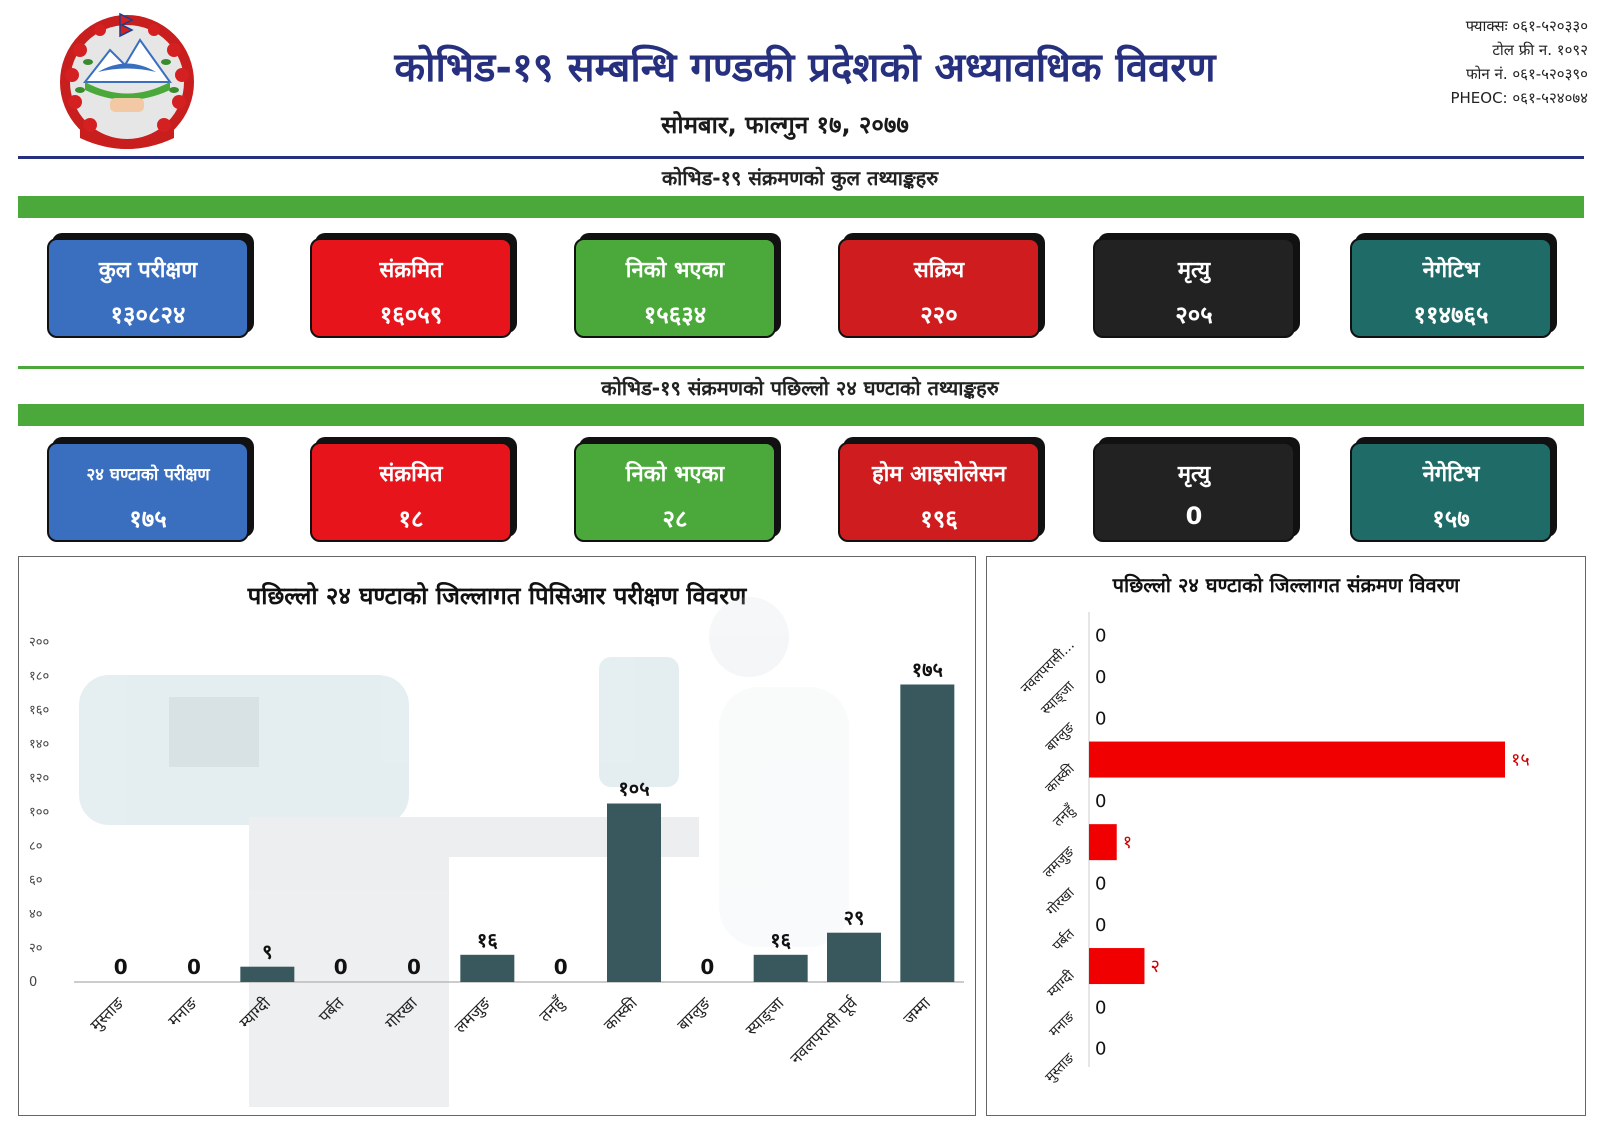  What do you see at coordinates (148, 519) in the screenshot?
I see `stat-value: १७५` at bounding box center [148, 519].